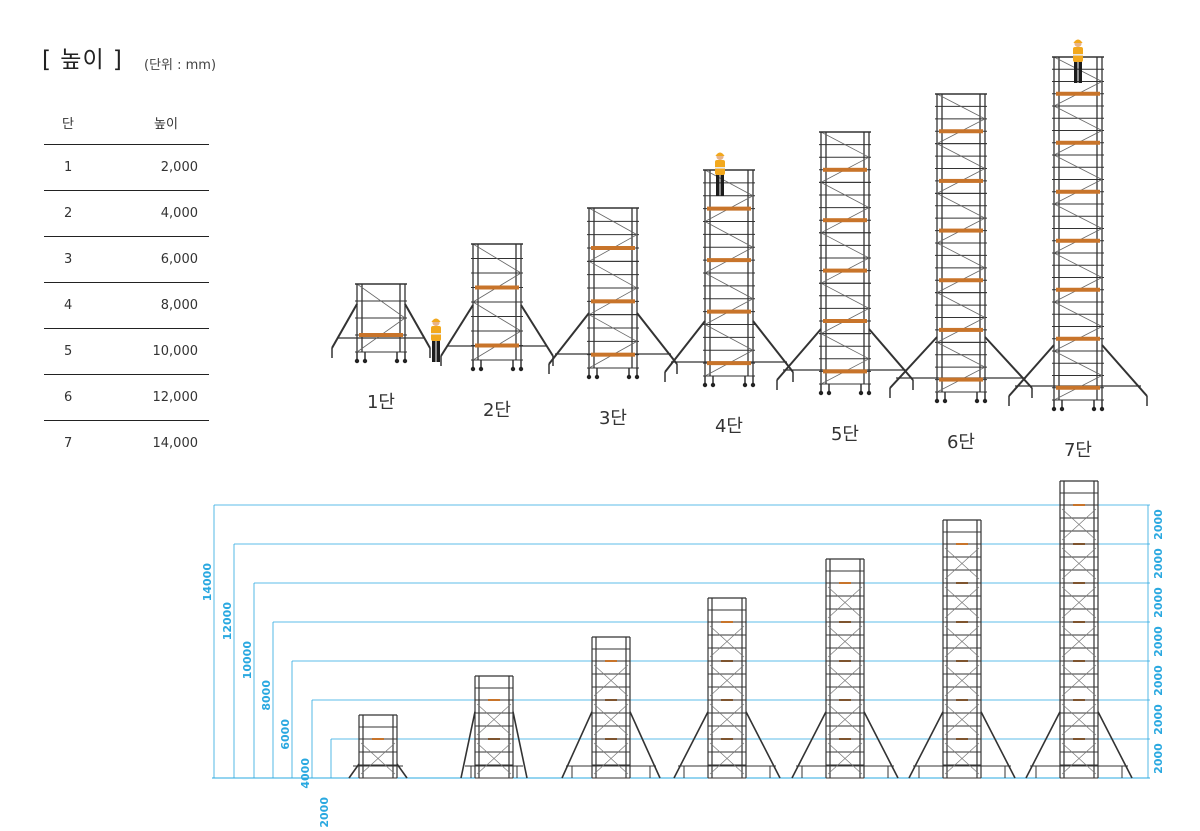 This screenshot has width=1200, height=831. I want to click on height-cell: 10,000, so click(170, 351).